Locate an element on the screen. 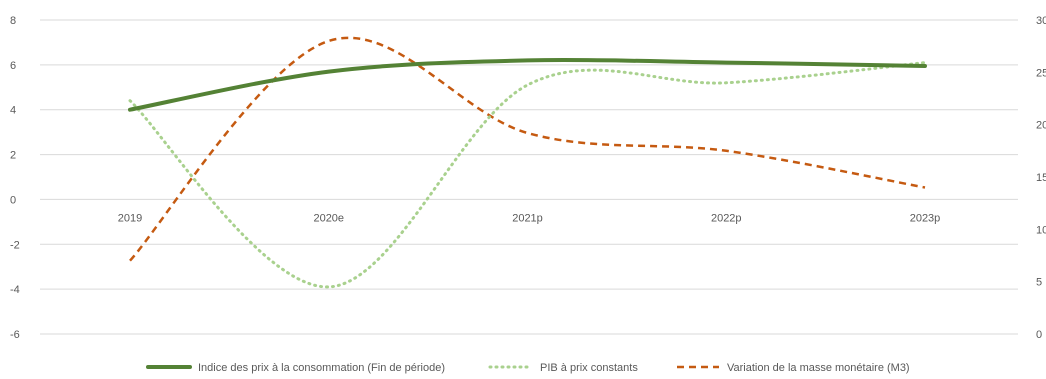  x-tick-label: 2019 is located at coordinates (130, 218).